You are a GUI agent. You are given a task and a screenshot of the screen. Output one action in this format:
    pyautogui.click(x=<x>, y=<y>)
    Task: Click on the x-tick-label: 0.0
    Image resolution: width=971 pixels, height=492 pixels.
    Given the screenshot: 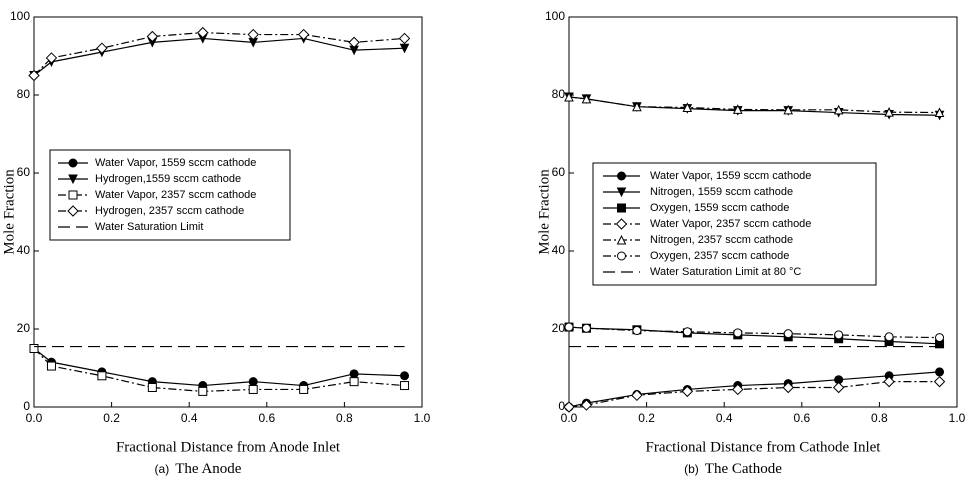 What is the action you would take?
    pyautogui.click(x=569, y=418)
    